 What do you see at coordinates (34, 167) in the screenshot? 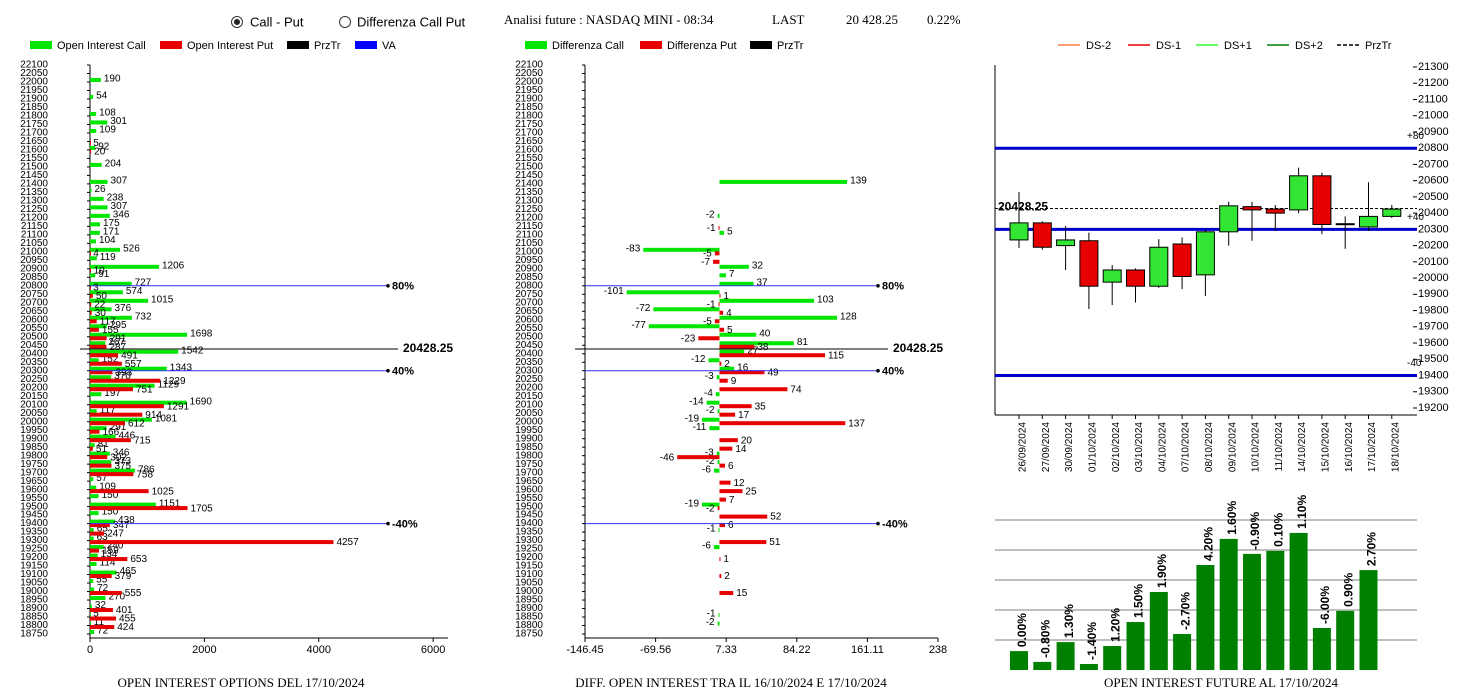
I see `y-tick-label: 21500` at bounding box center [34, 167].